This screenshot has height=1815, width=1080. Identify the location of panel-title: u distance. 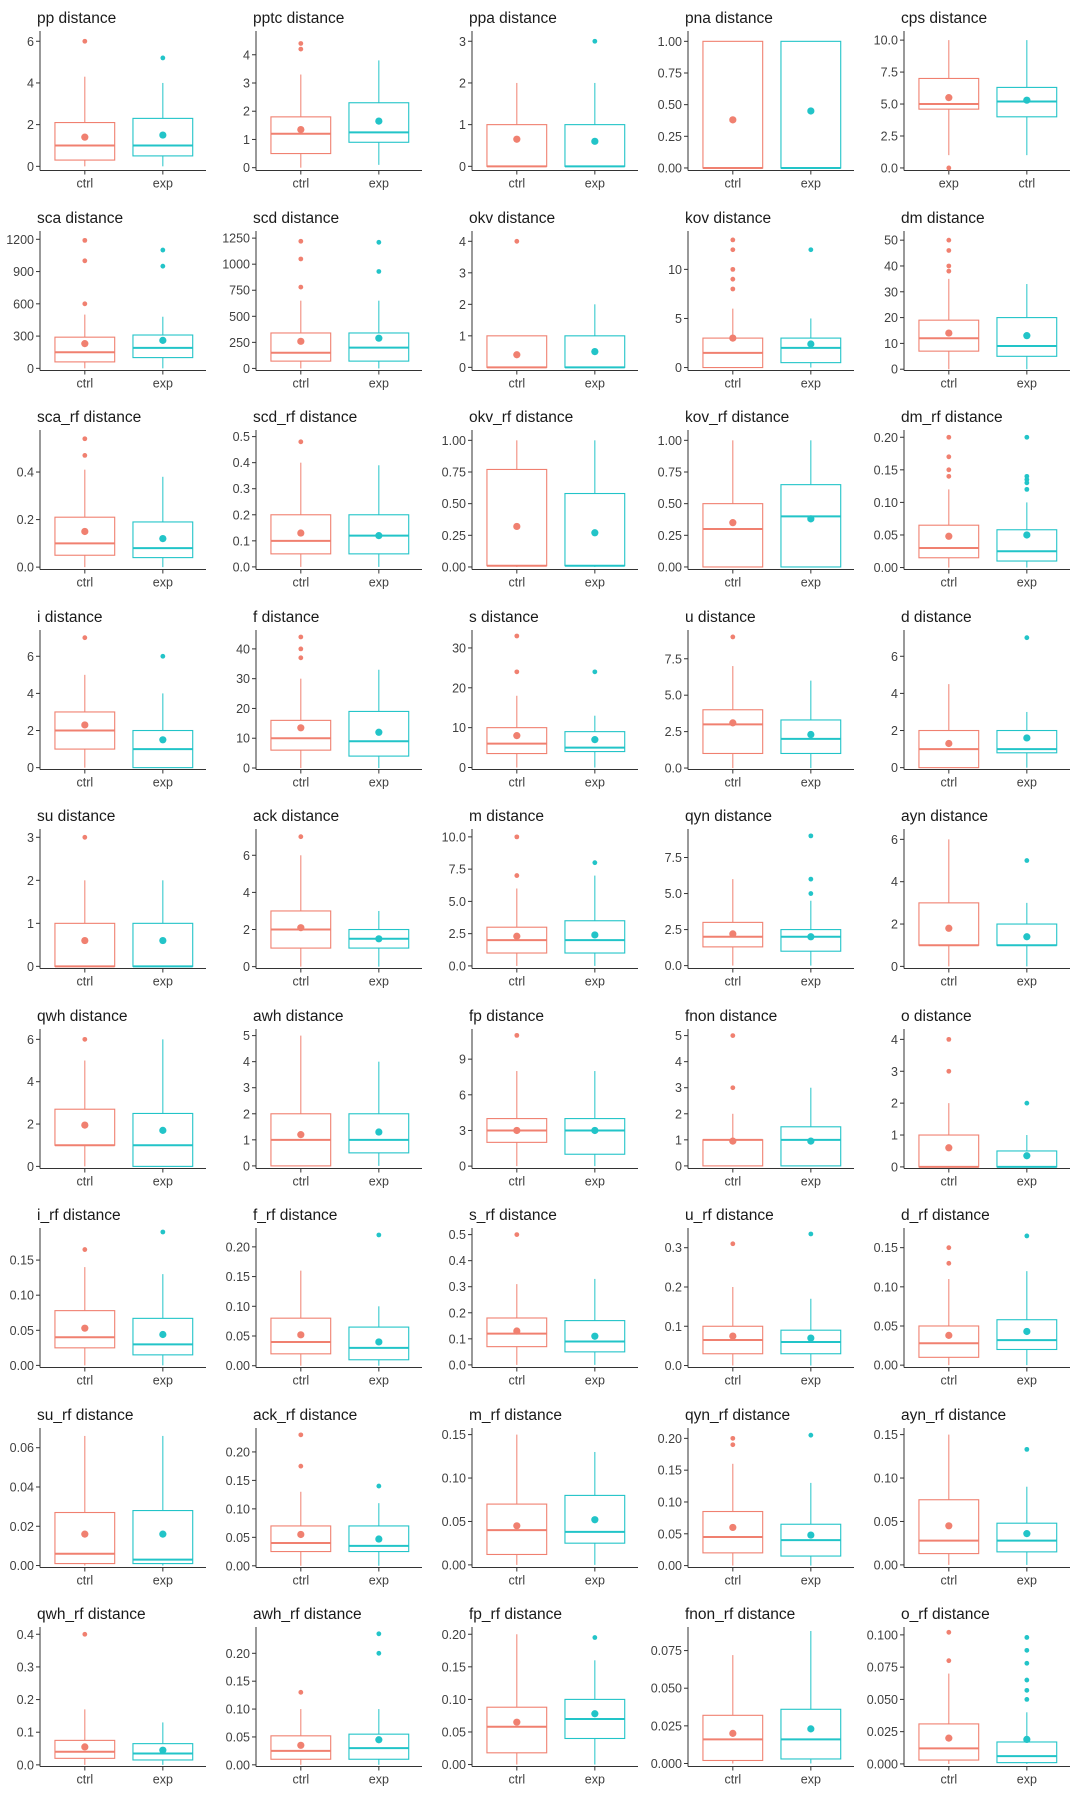
(720, 617).